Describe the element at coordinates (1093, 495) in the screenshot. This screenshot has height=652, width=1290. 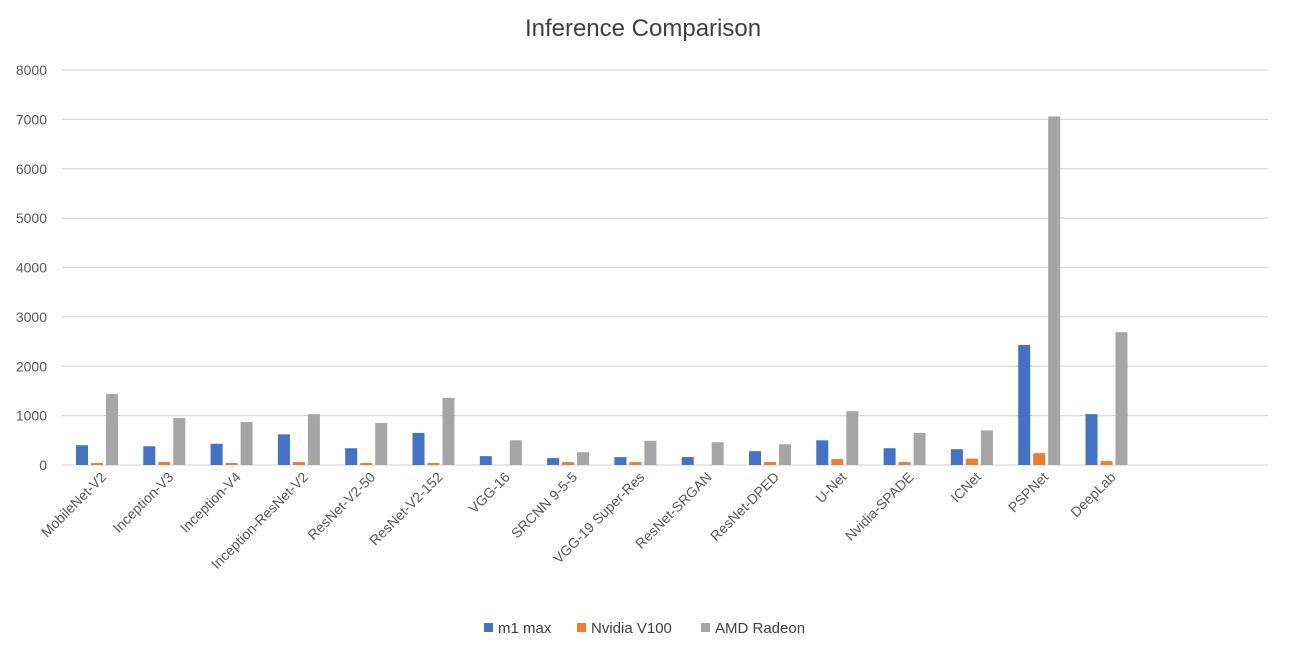
I see `x-tick-label: DeepLab` at that location.